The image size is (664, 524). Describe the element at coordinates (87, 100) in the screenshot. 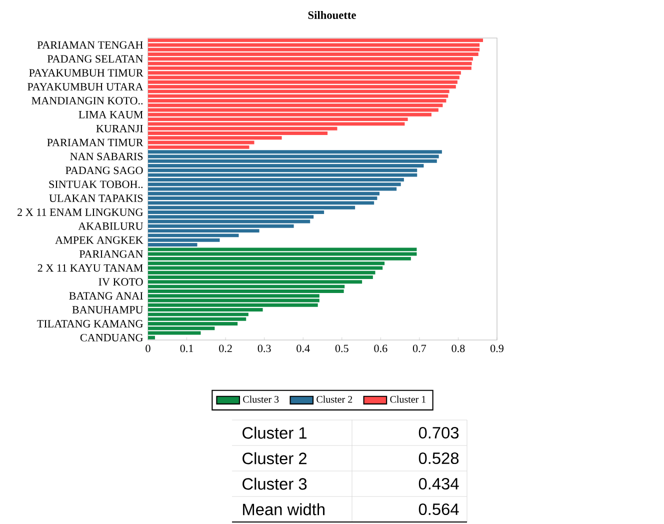

I see `y-tick-label: MANDIANGIN KOTO..` at that location.